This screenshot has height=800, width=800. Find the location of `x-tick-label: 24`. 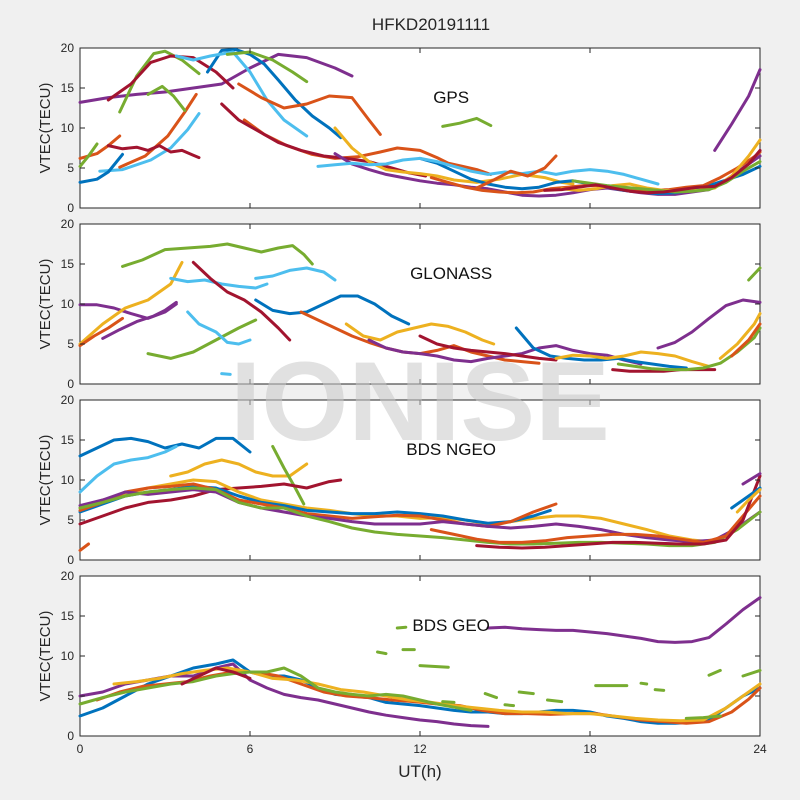

x-tick-label: 24 is located at coordinates (760, 749).